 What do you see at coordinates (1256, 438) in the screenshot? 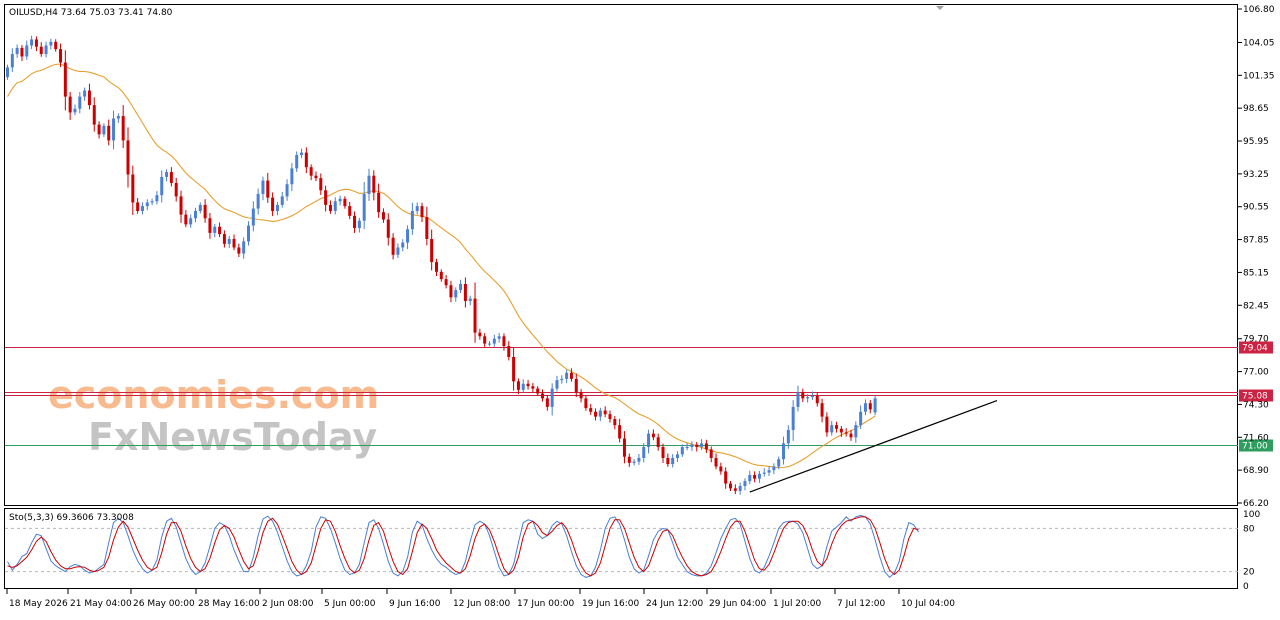
I see `price-tick-label: 71.60` at bounding box center [1256, 438].